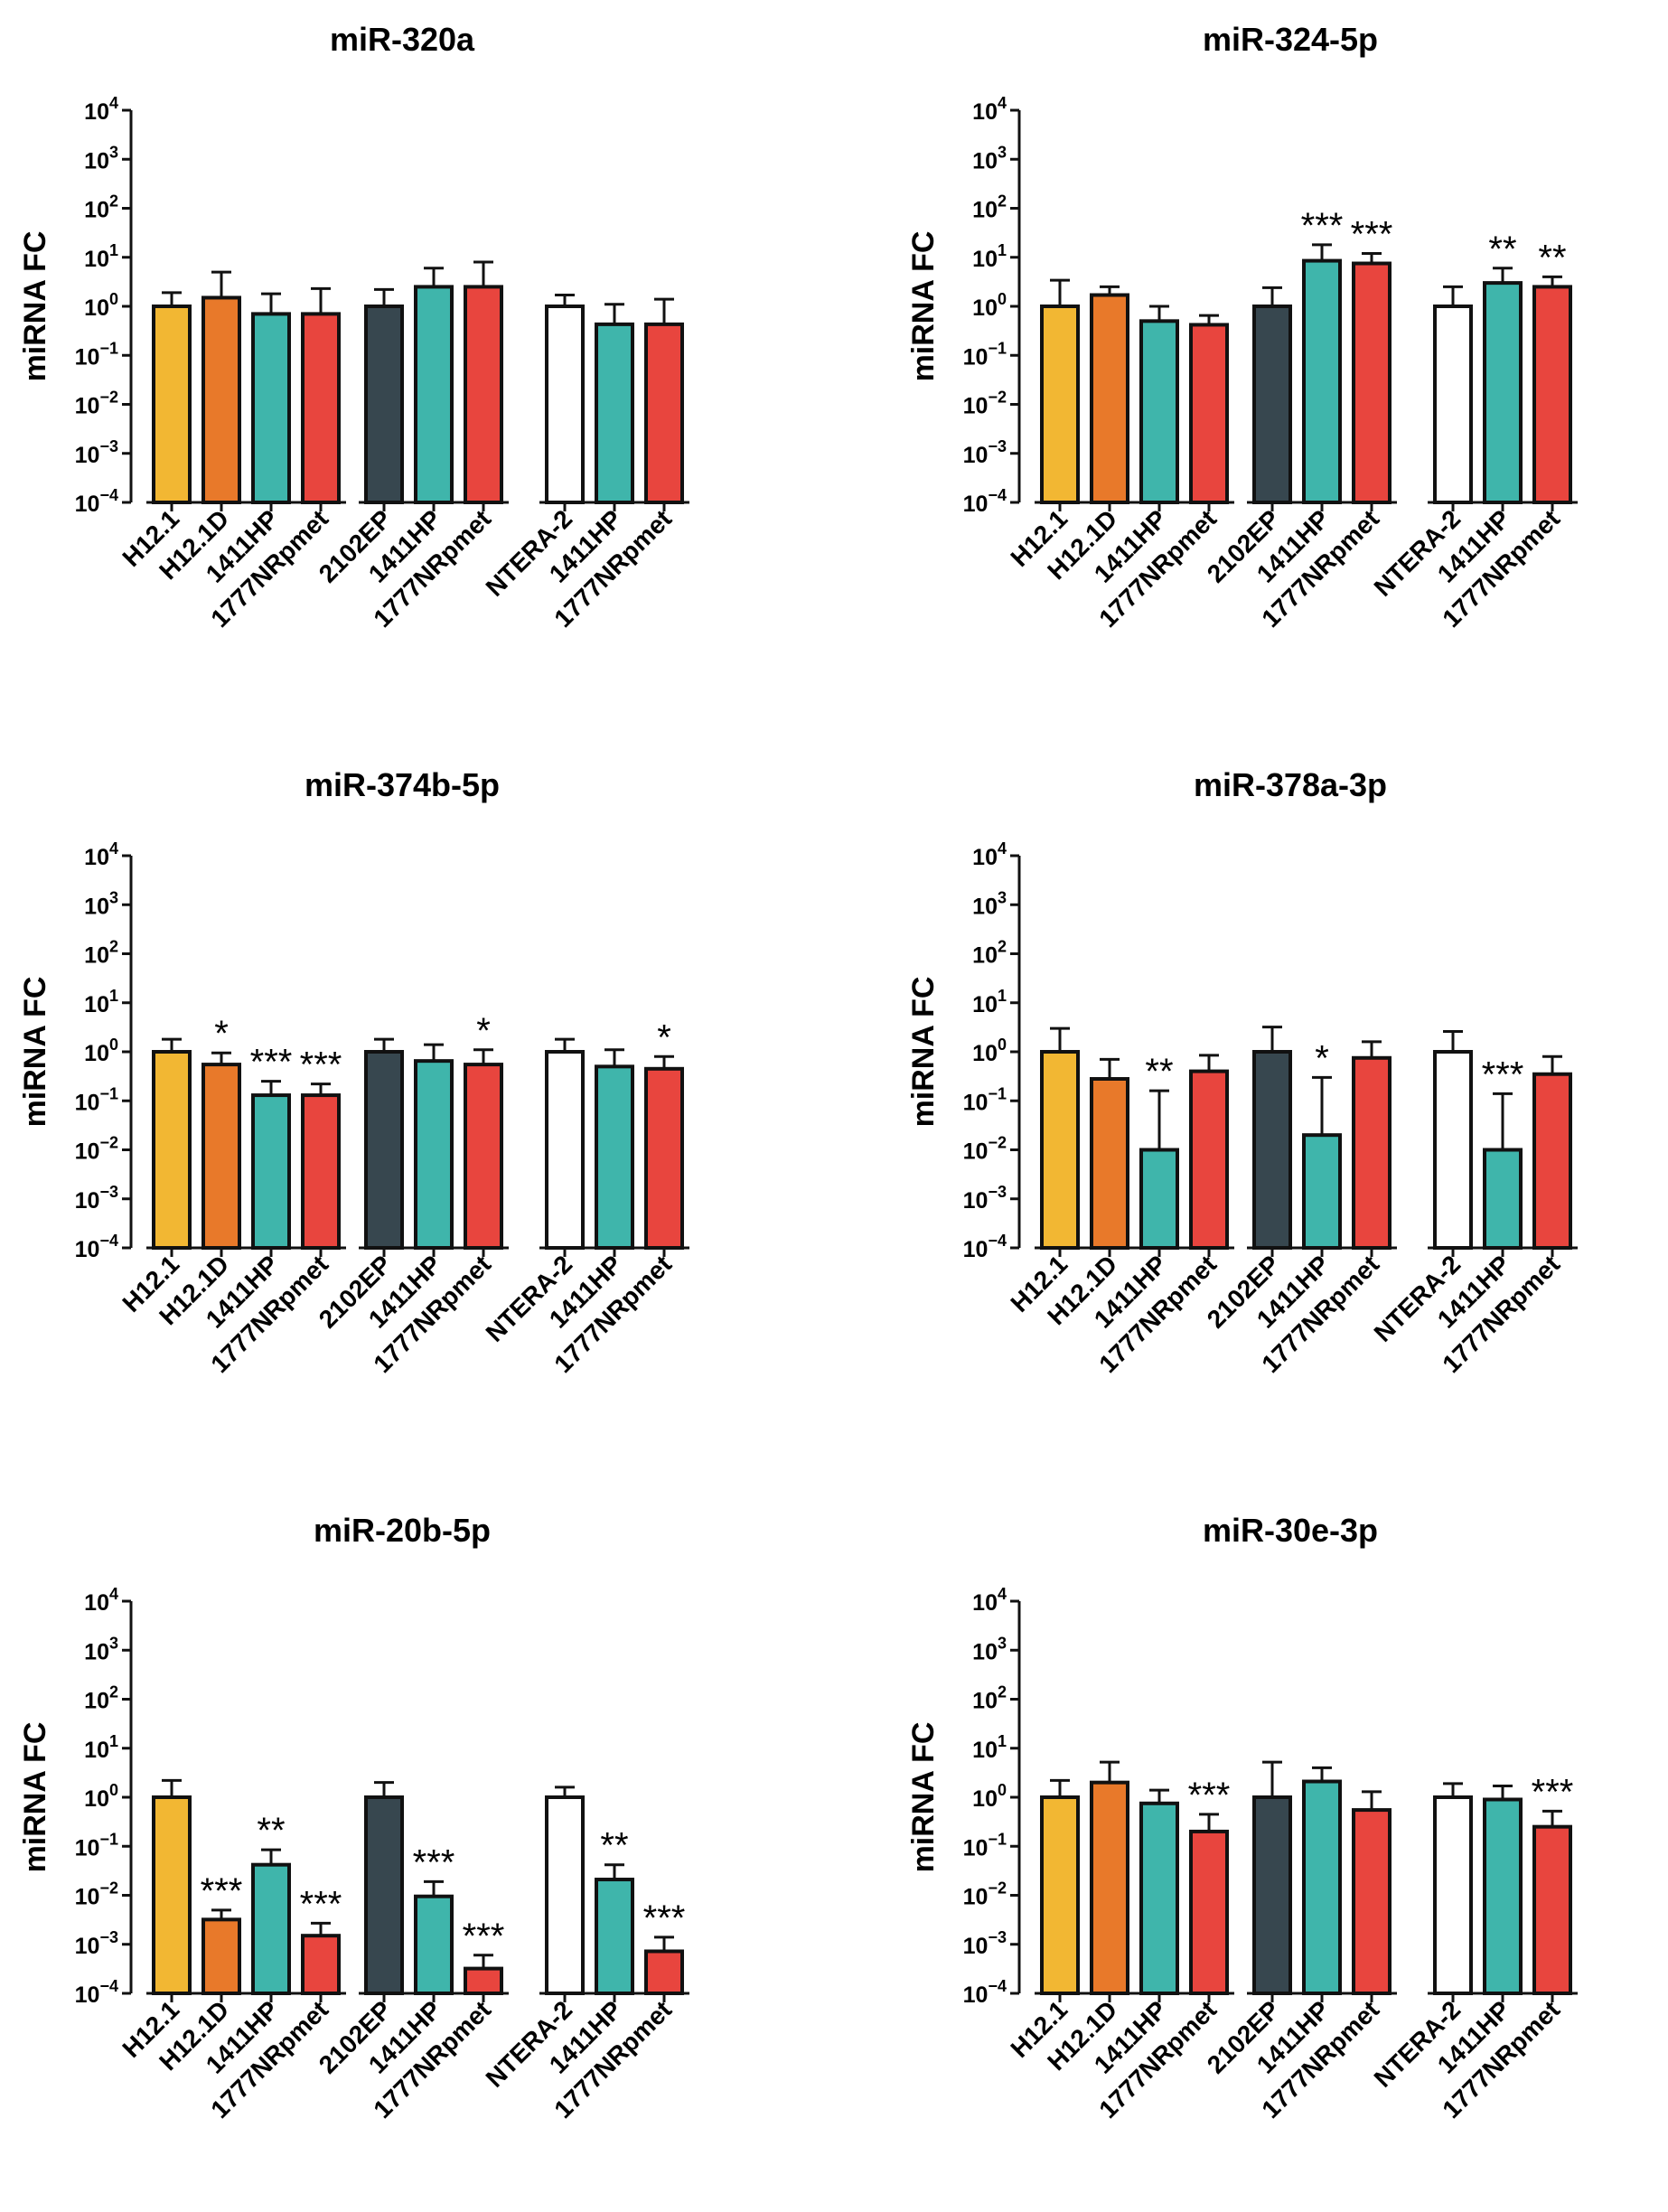 This screenshot has width=1668, height=2212. Describe the element at coordinates (108, 1986) in the screenshot. I see `y-tick-exponent: −4` at that location.